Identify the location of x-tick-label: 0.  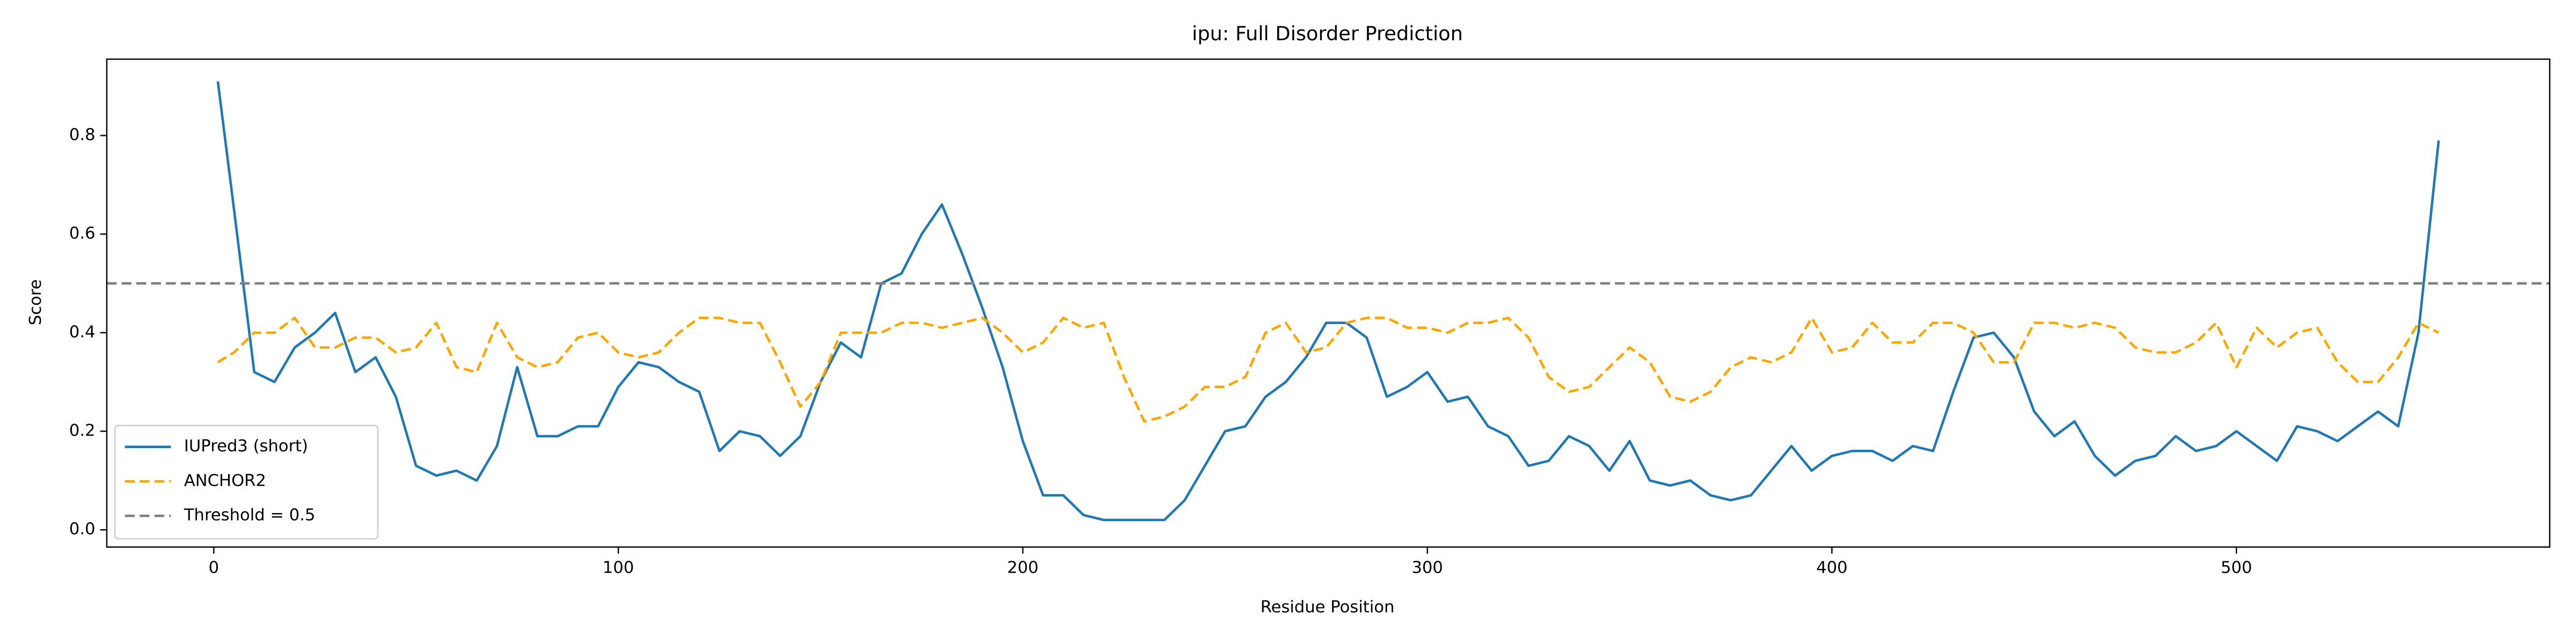
(214, 568).